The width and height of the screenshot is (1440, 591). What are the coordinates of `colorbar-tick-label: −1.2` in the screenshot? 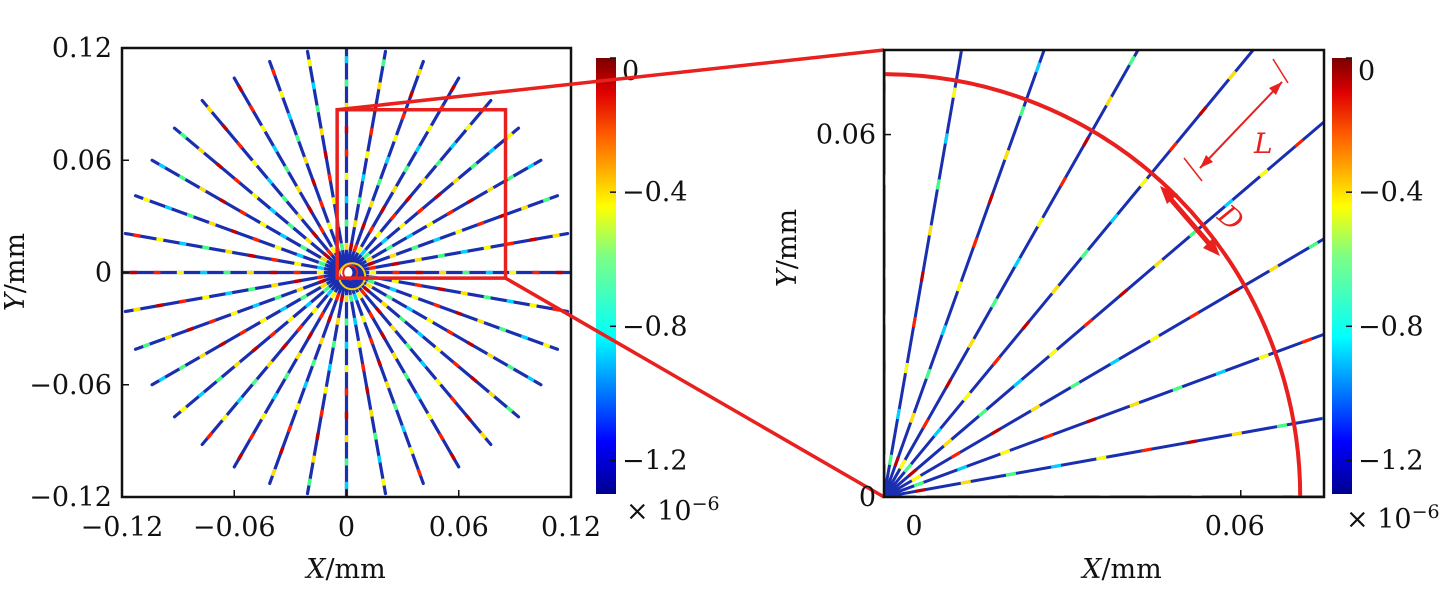 It's located at (1391, 460).